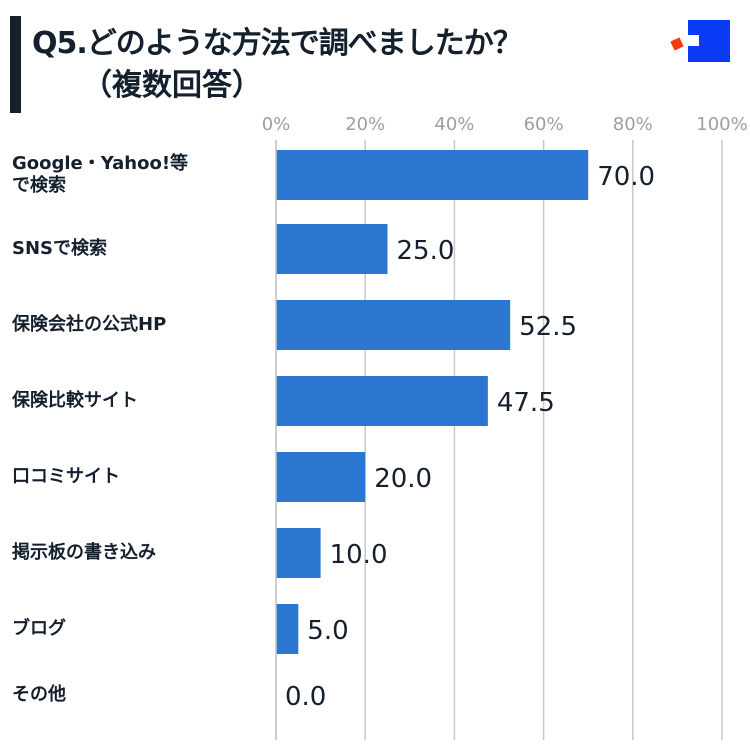 This screenshot has width=750, height=750. What do you see at coordinates (39, 628) in the screenshot?
I see `category-label-line: ブログ` at bounding box center [39, 628].